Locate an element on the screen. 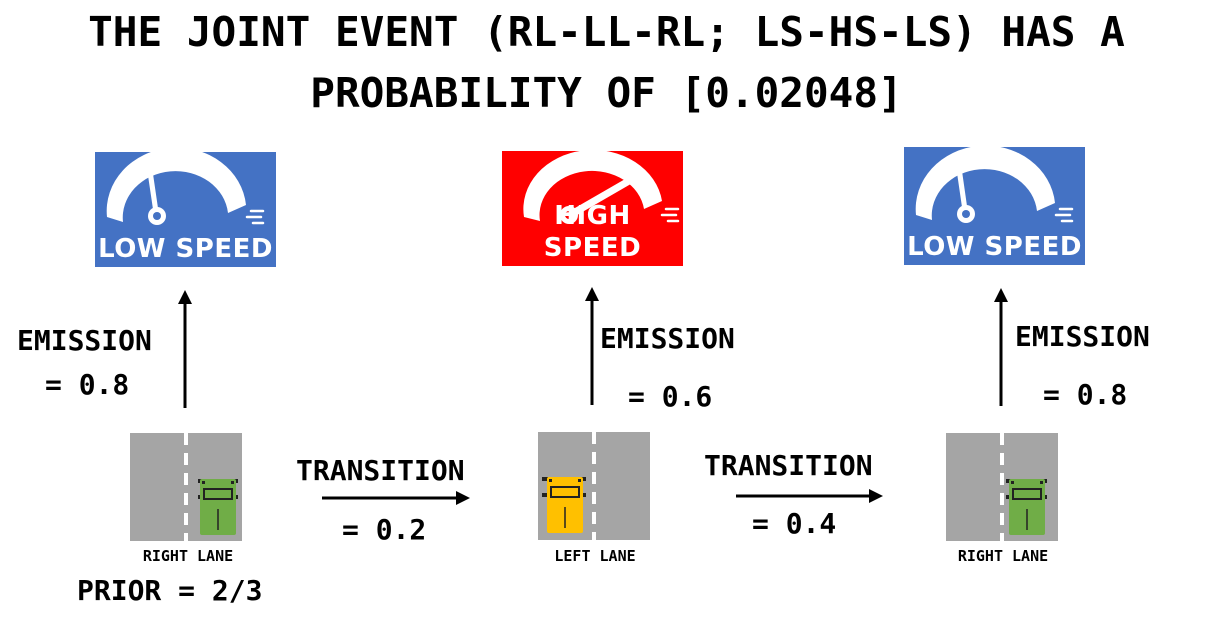 This screenshot has width=1213, height=630. emission-value-1: = 0.8 is located at coordinates (87, 384).